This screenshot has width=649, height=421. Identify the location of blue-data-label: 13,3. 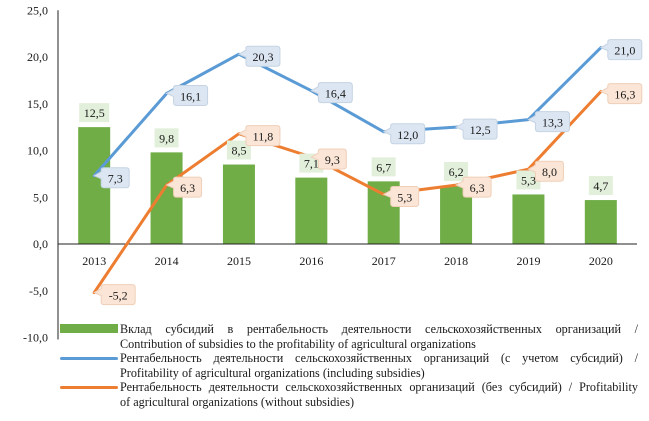
(552, 123).